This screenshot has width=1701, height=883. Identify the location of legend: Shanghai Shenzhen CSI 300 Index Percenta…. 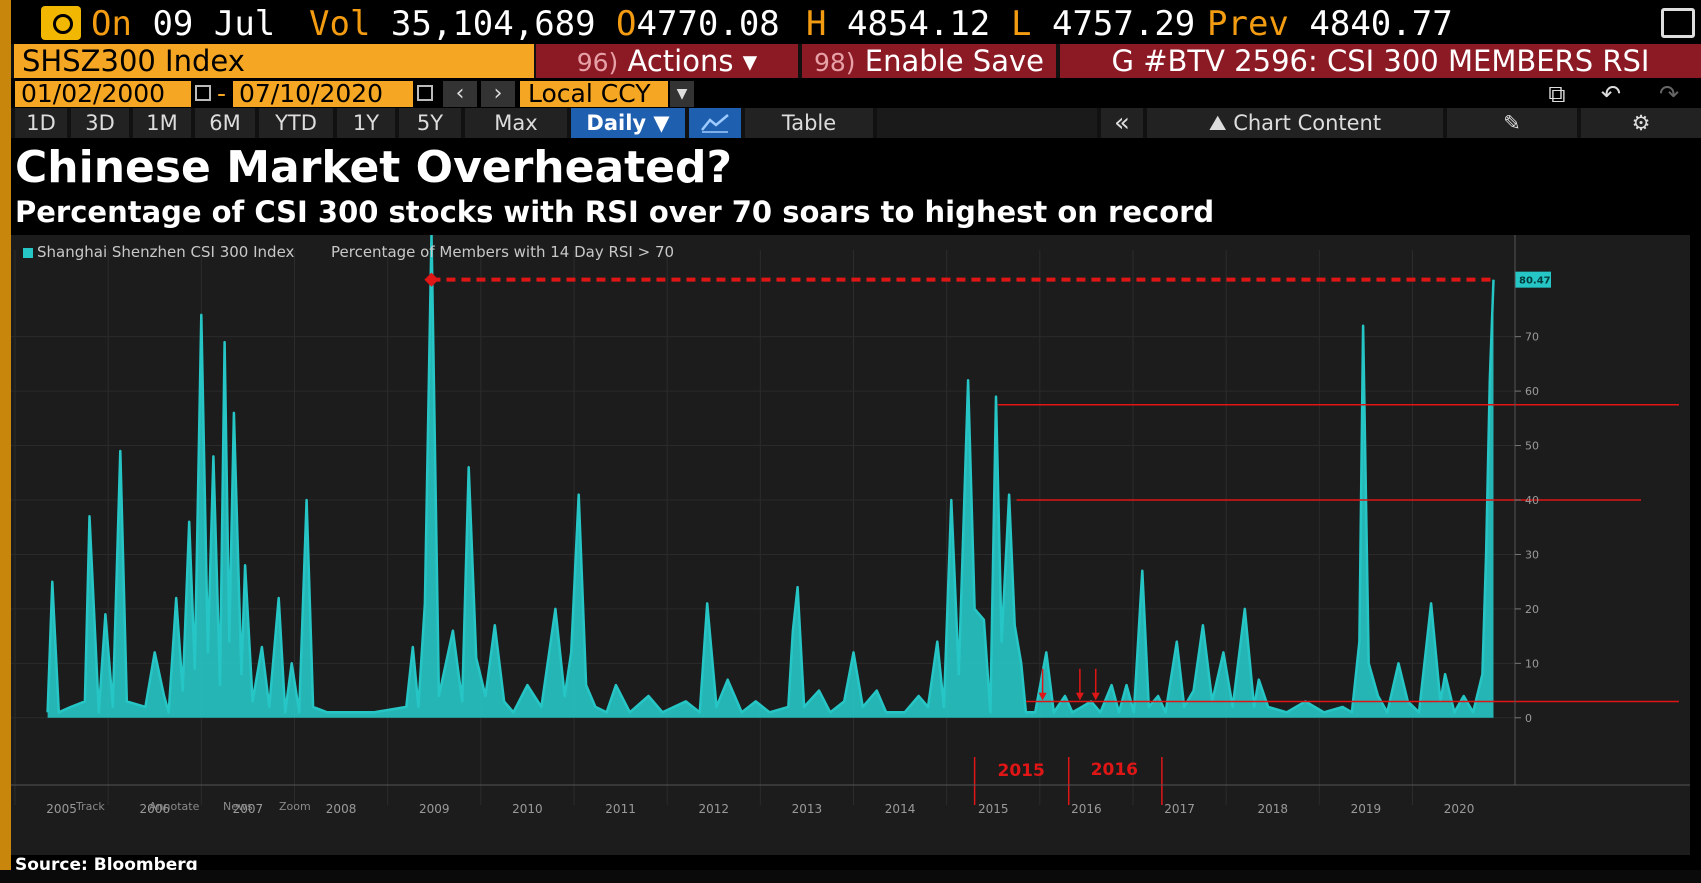
(348, 252).